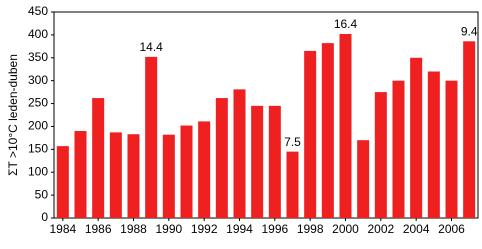 This screenshot has height=249, width=482. I want to click on annotation: 16.4, so click(346, 24).